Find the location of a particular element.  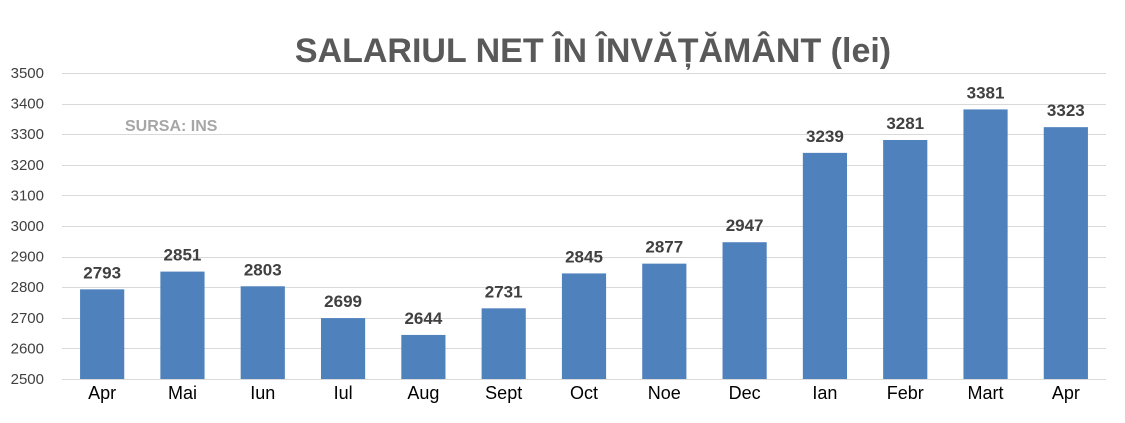

x-tick-label: Oct is located at coordinates (584, 393).